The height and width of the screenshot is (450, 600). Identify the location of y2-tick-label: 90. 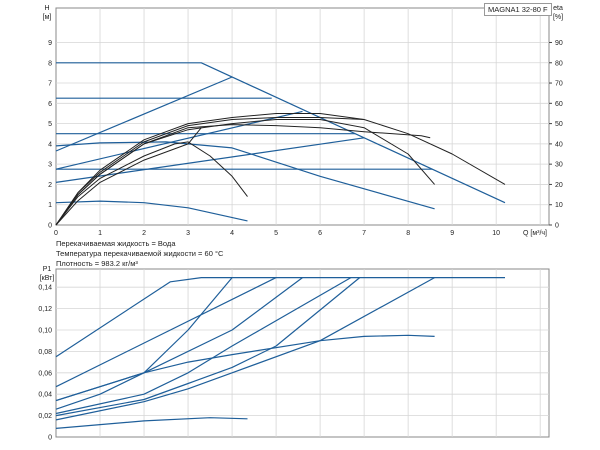
(559, 43).